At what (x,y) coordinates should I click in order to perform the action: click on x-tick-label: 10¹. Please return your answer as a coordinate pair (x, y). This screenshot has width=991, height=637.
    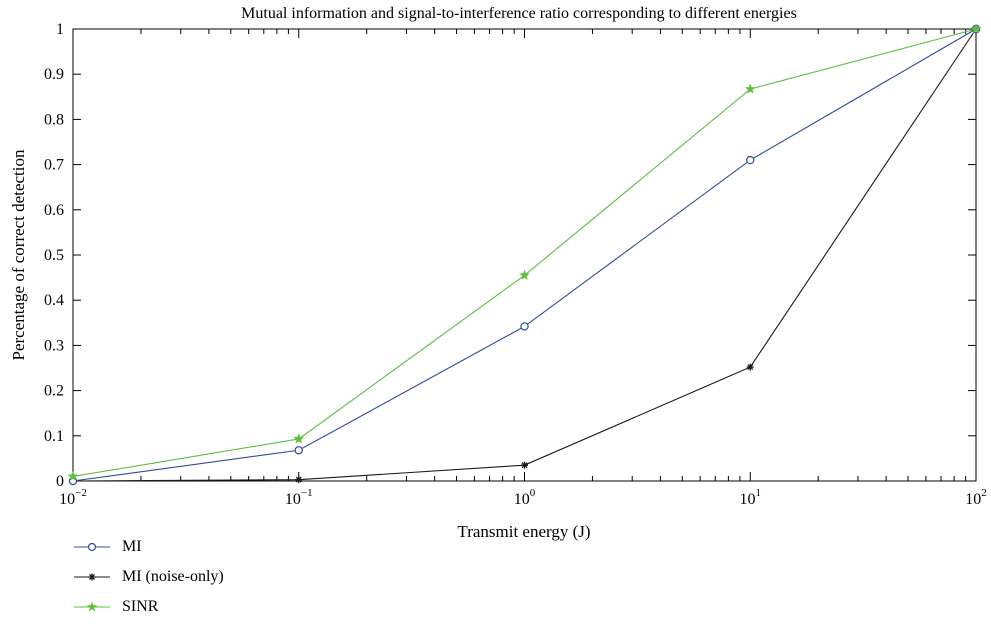
    Looking at the image, I should click on (751, 497).